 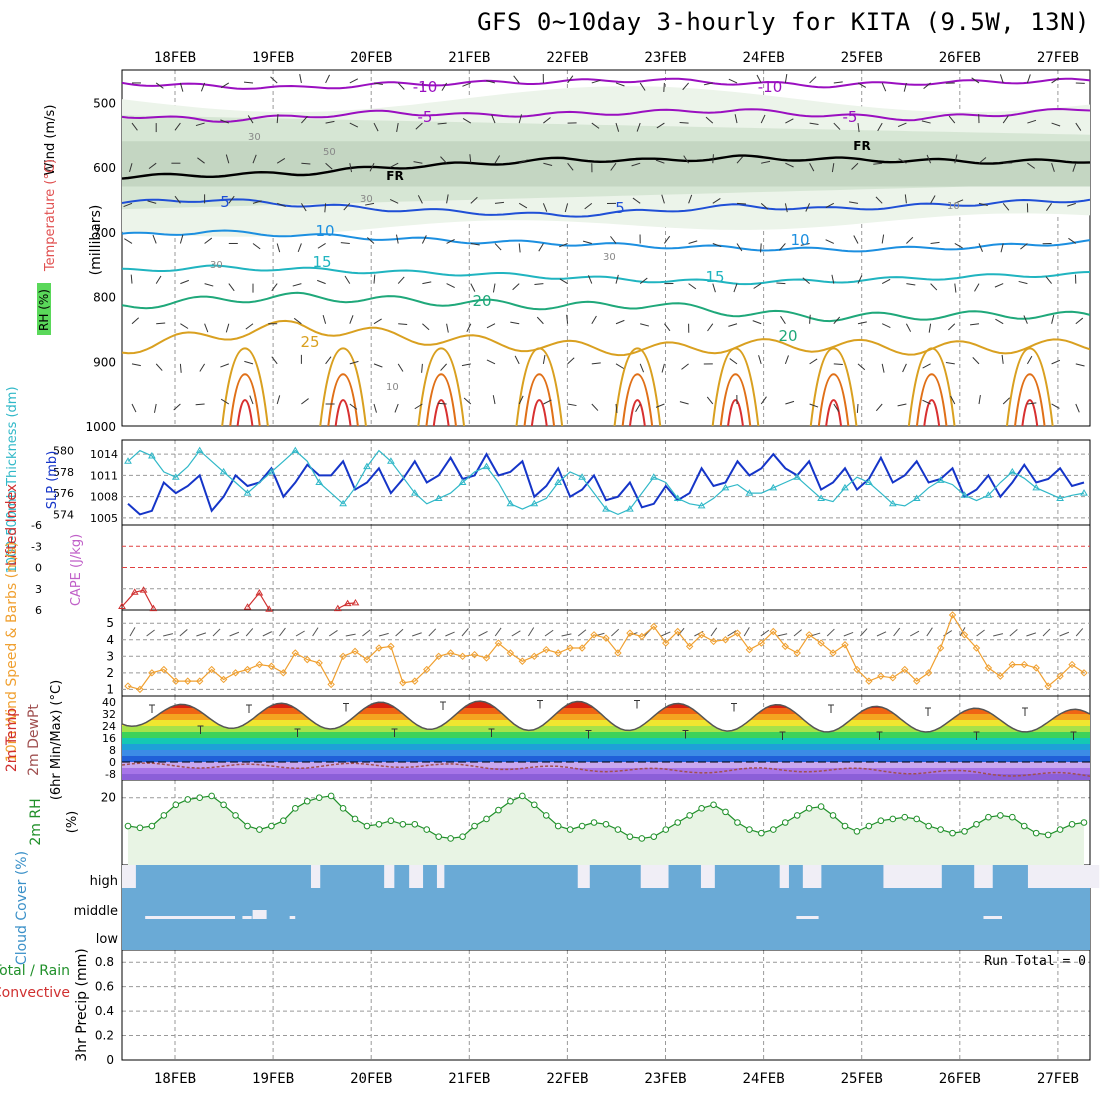 I want to click on temp-tick: 40, so click(x=109, y=702).